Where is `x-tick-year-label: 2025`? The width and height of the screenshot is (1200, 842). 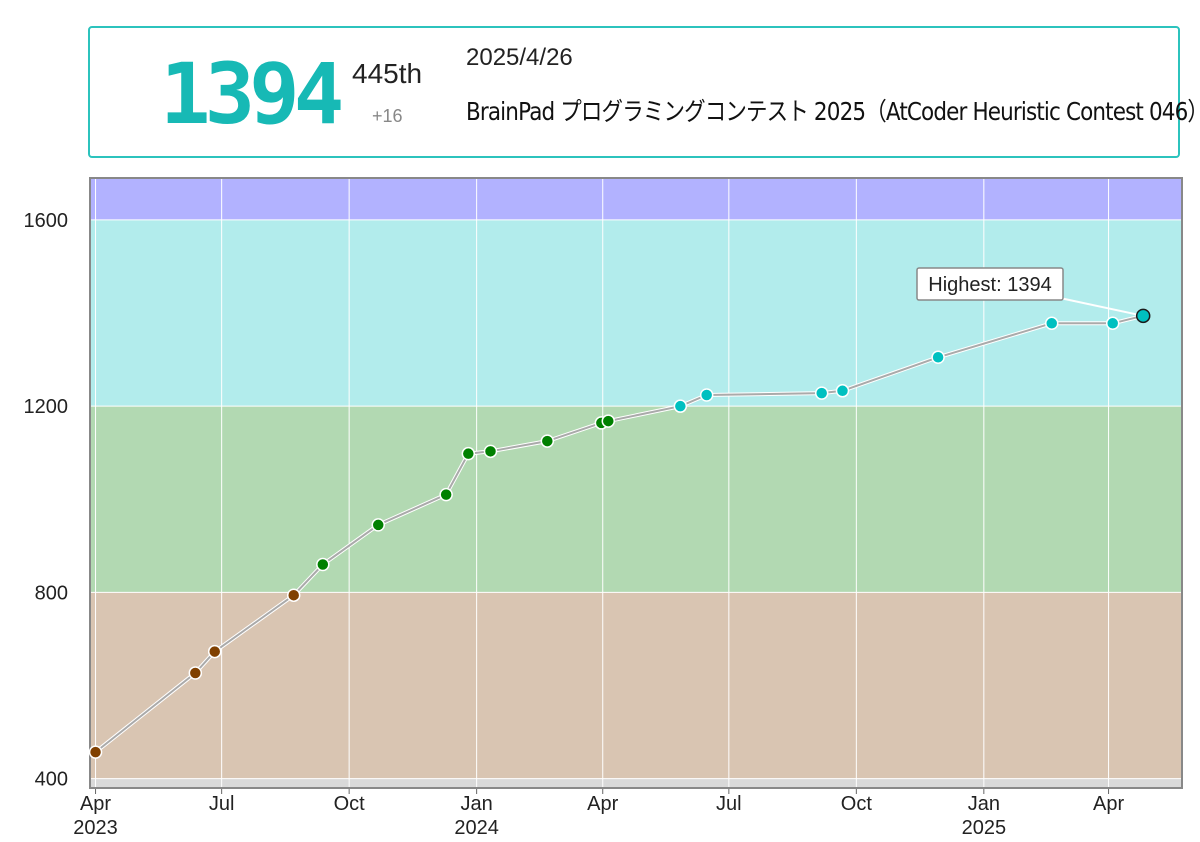
x-tick-year-label: 2025 is located at coordinates (984, 828).